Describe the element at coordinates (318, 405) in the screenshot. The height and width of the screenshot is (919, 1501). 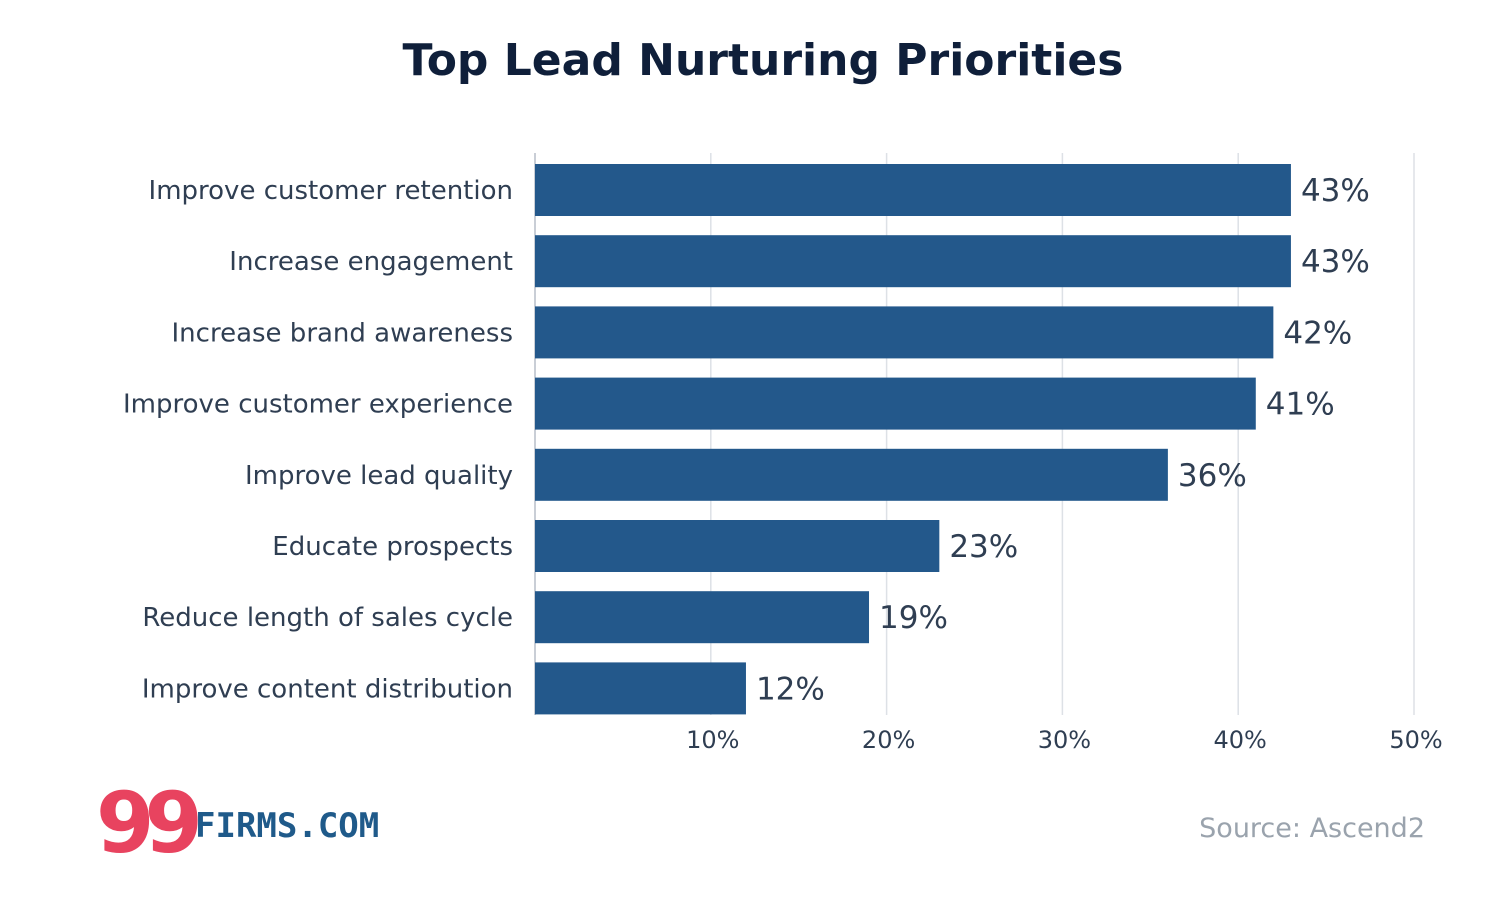
I see `category-label: Improve customer experience` at that location.